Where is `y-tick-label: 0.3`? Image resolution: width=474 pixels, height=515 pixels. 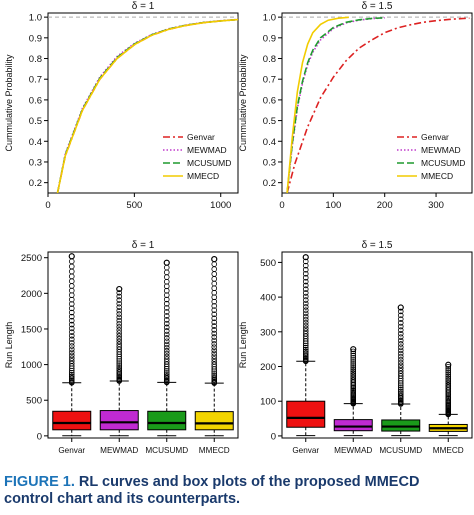 y-tick-label: 0.3 is located at coordinates (35, 162).